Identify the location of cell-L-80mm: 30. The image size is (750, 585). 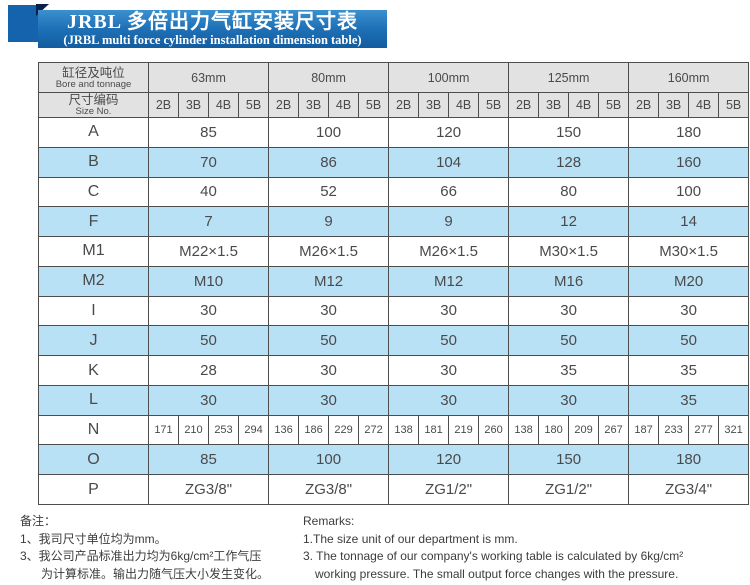
(329, 400).